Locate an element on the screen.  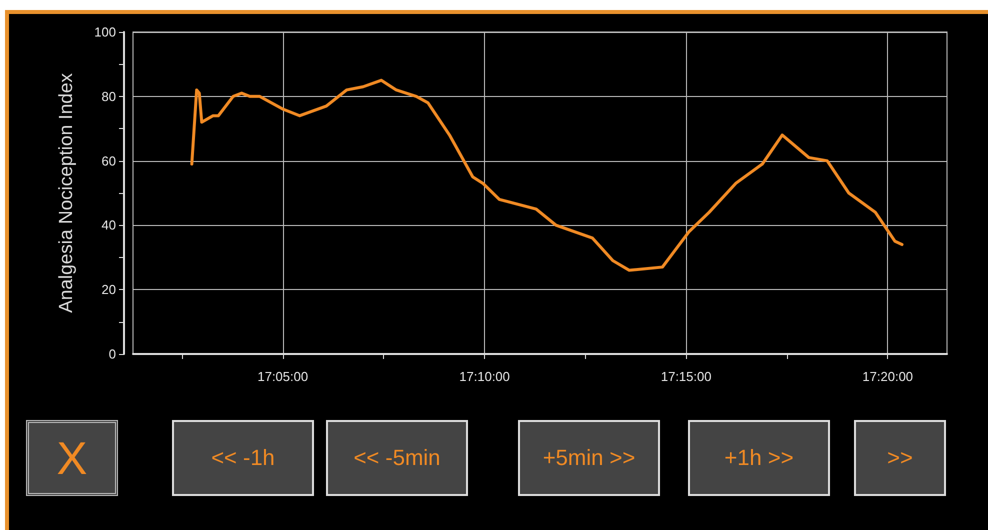
text: X is located at coordinates (72, 458).